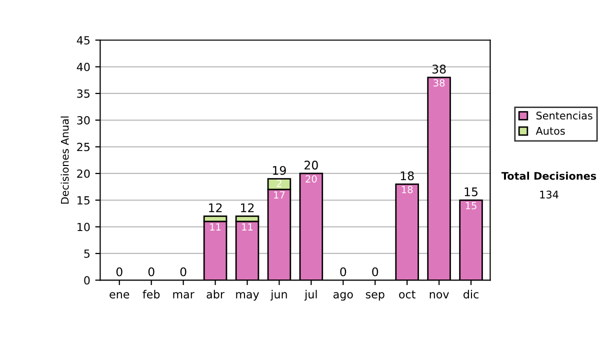  I want to click on y-tick-label: 10, so click(84, 227).